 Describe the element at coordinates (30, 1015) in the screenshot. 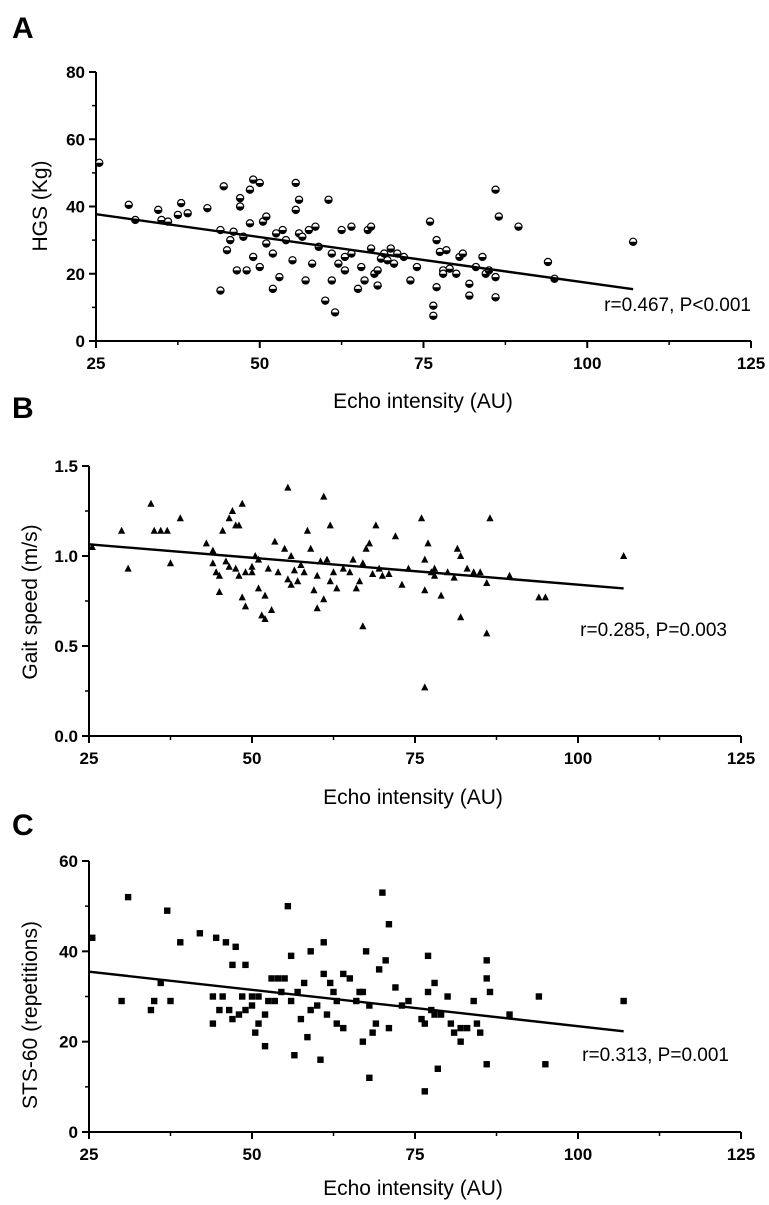

I see `y-axis-title-c: STS-60 (repetitions)` at that location.